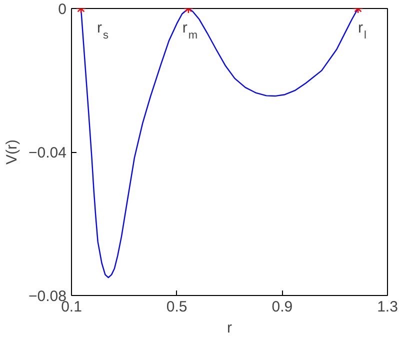 The height and width of the screenshot is (340, 399). I want to click on x-axis-title: r, so click(229, 328).